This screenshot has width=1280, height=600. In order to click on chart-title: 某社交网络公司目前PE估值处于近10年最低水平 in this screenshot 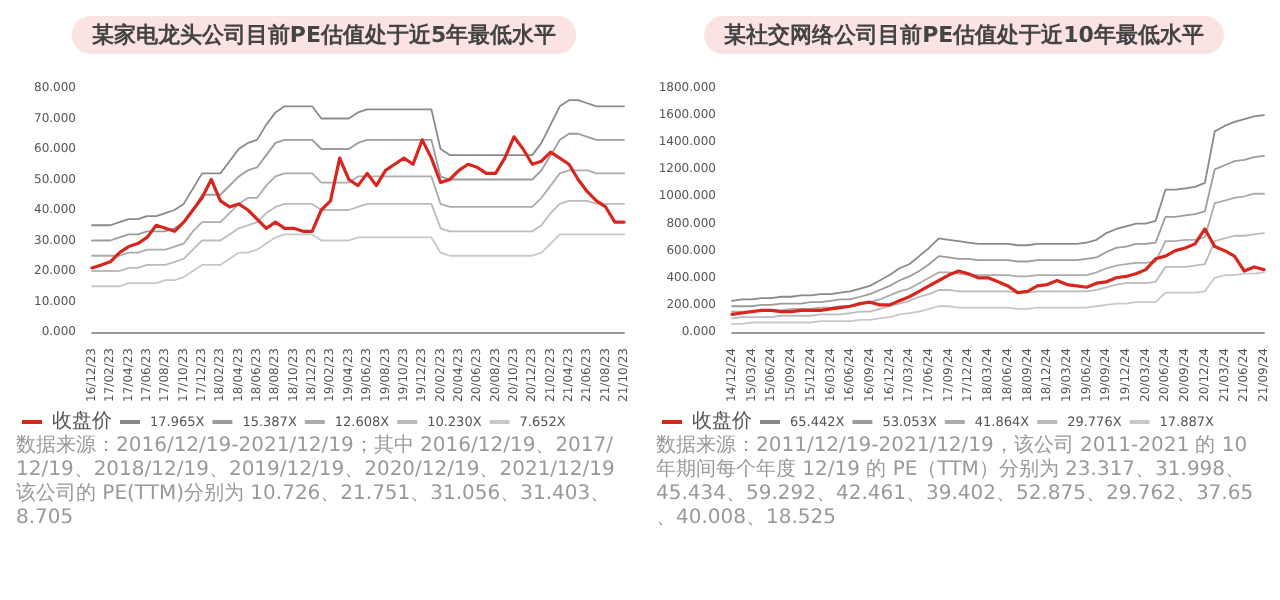, I will do `click(963, 35)`.